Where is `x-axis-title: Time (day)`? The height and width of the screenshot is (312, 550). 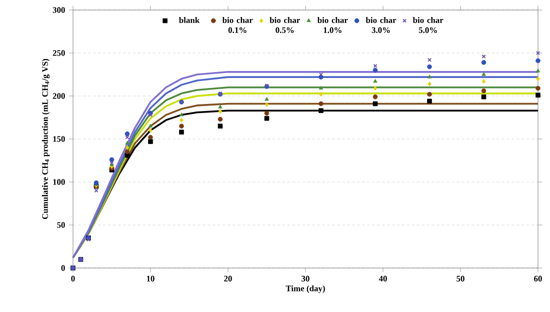
x-axis-title: Time (day) is located at coordinates (305, 289).